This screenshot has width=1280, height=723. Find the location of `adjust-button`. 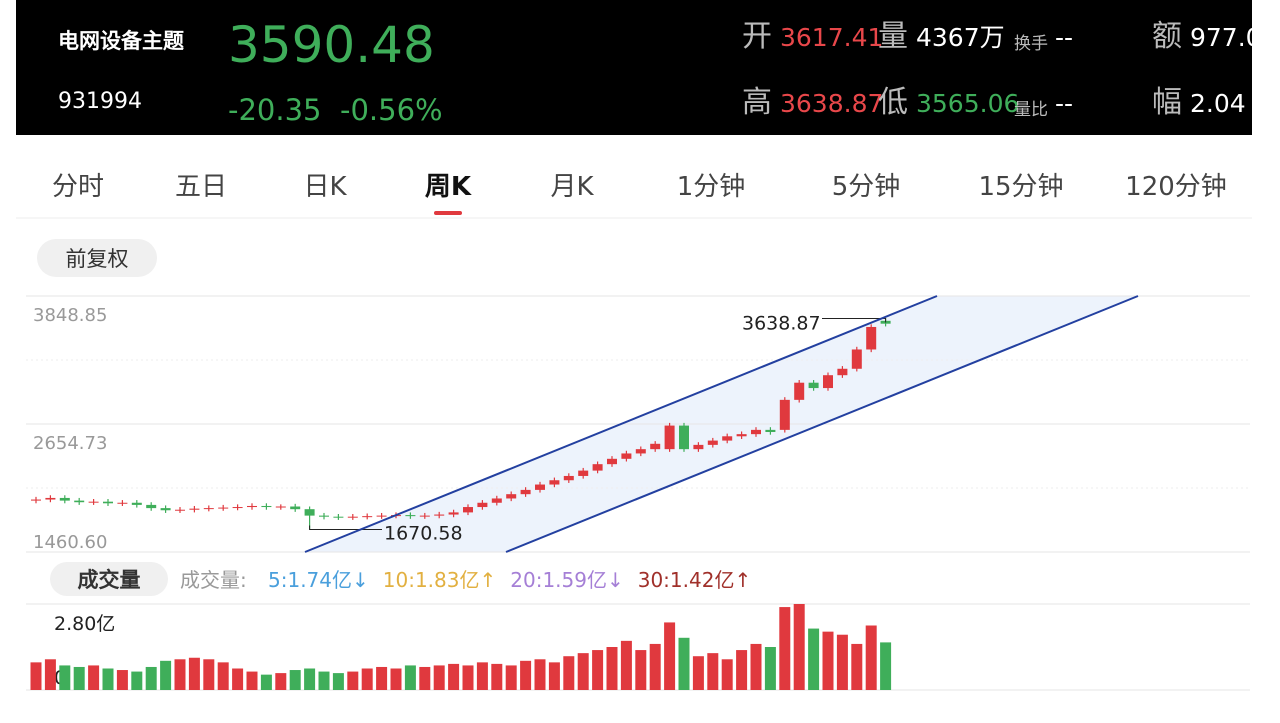

adjust-button is located at coordinates (97, 258).